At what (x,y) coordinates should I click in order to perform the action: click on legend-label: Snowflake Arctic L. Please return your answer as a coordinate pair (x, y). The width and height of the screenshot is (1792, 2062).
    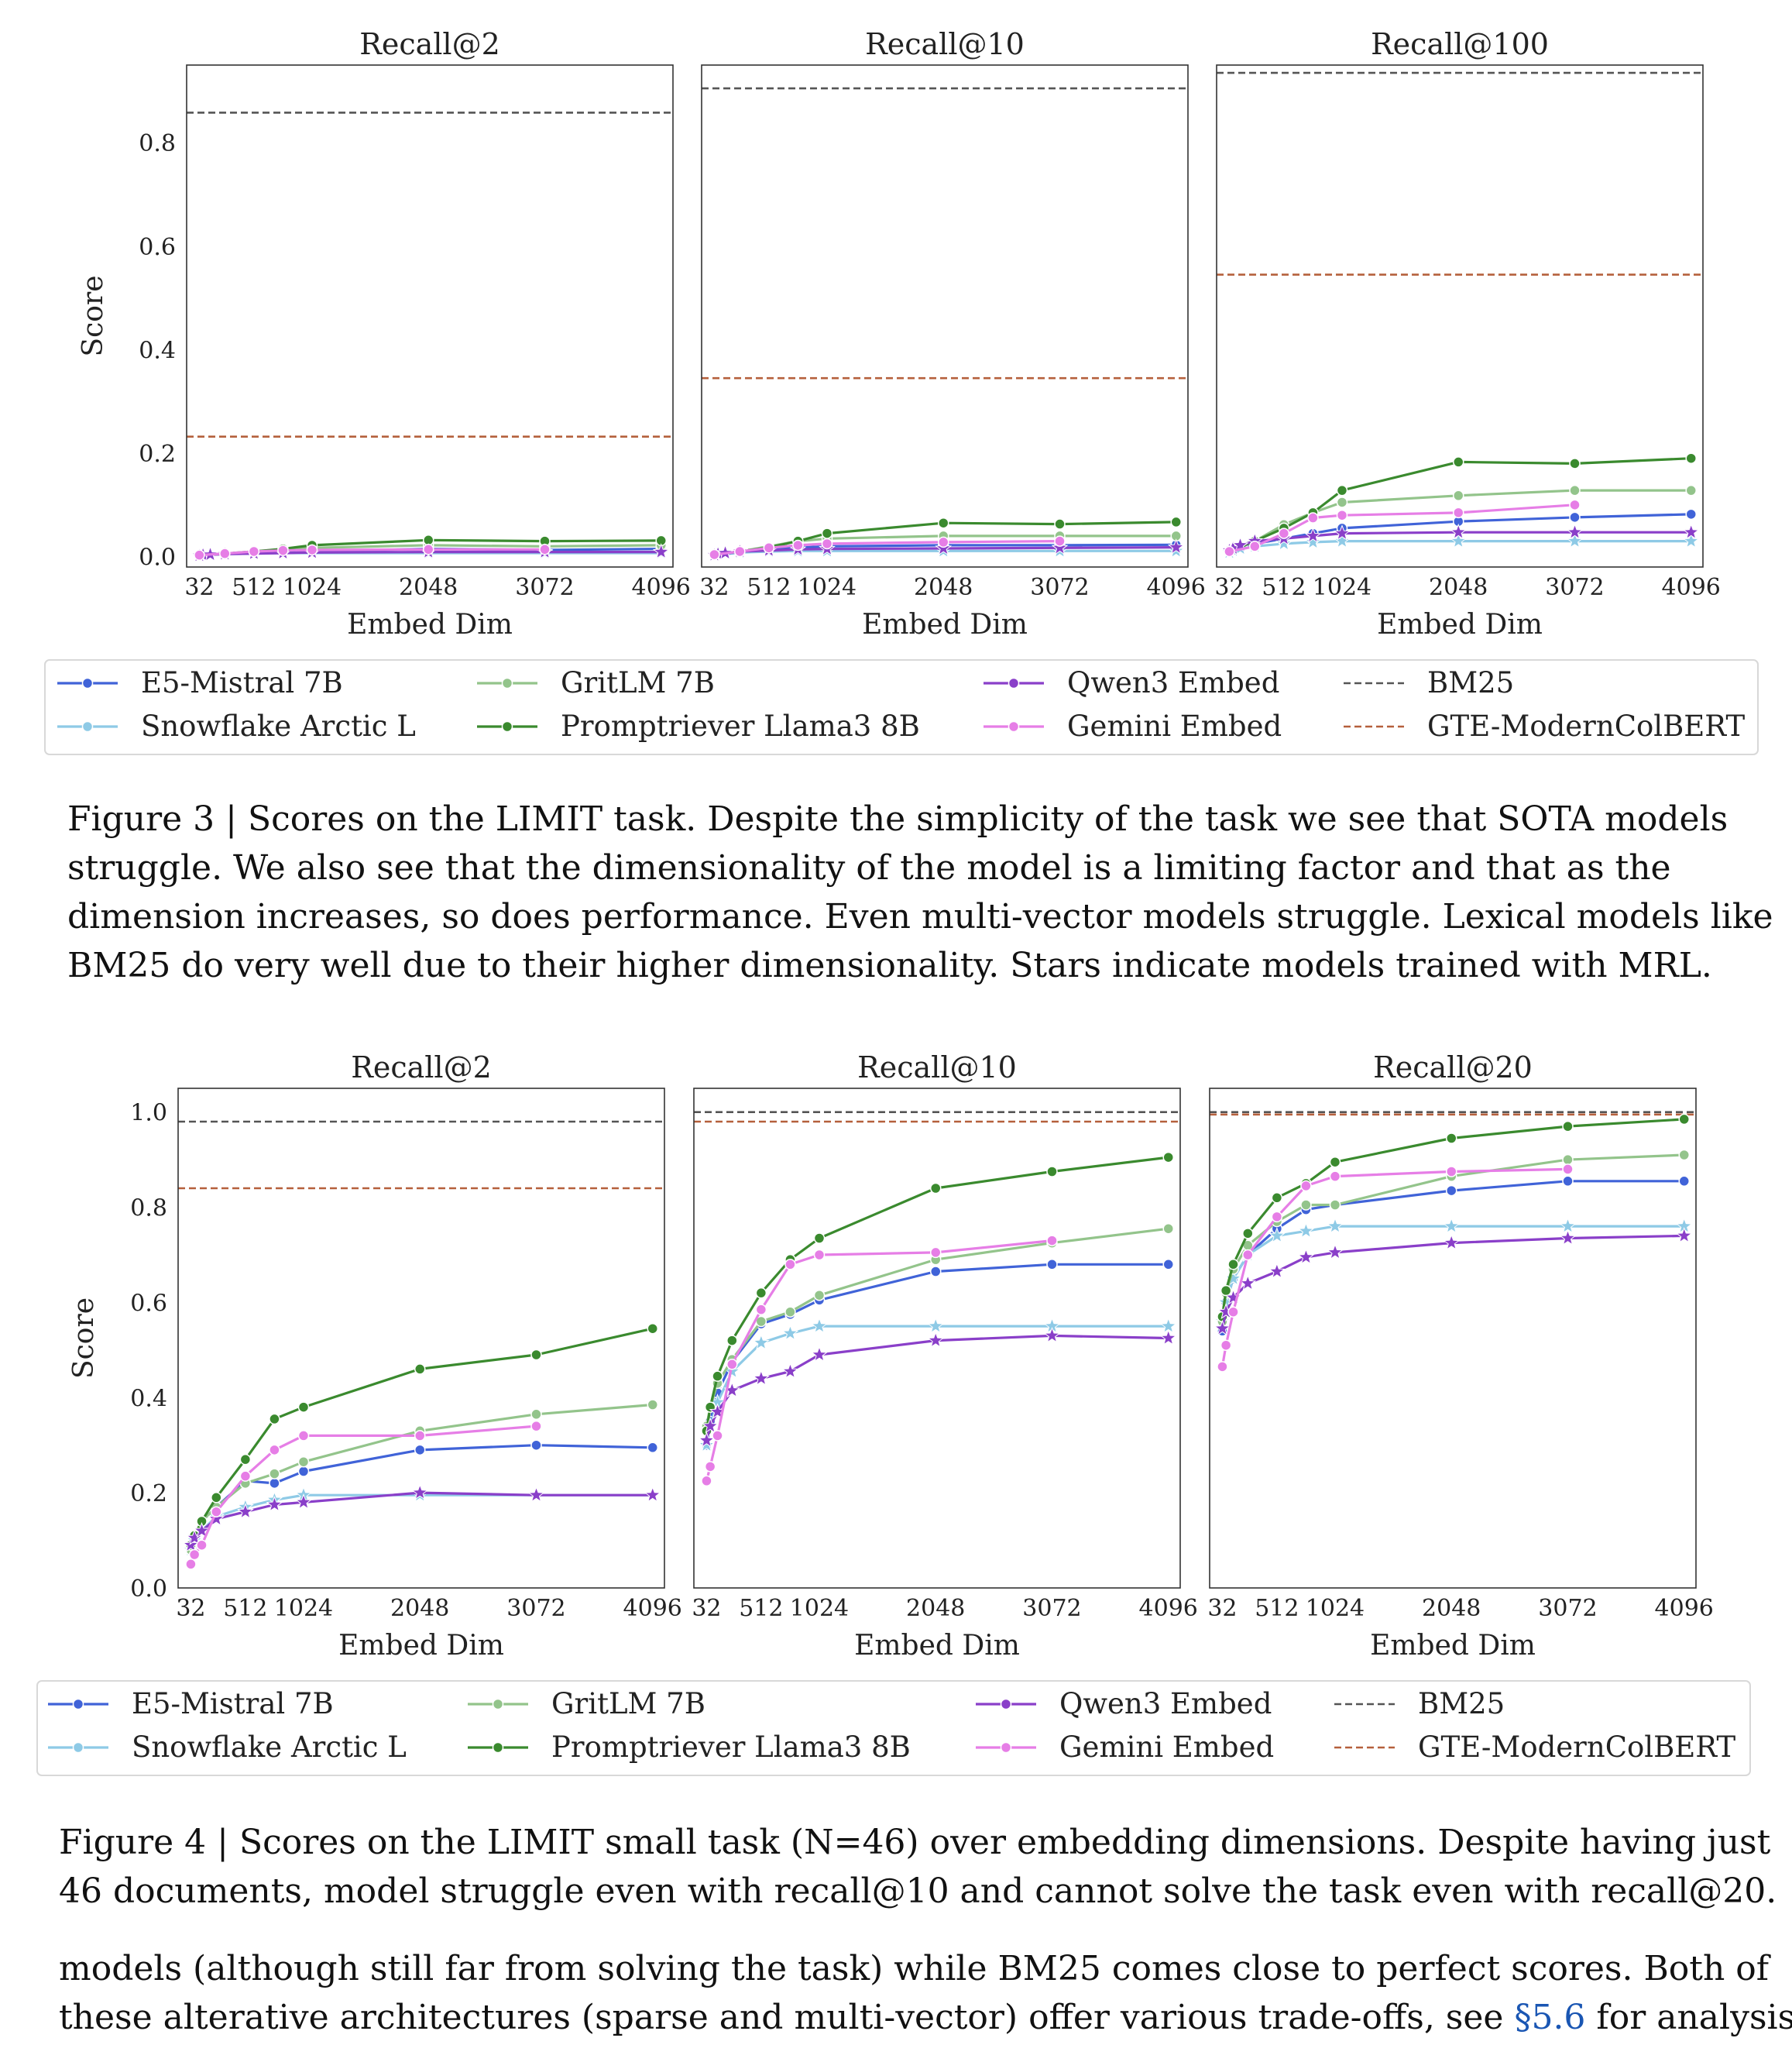
    Looking at the image, I should click on (269, 1747).